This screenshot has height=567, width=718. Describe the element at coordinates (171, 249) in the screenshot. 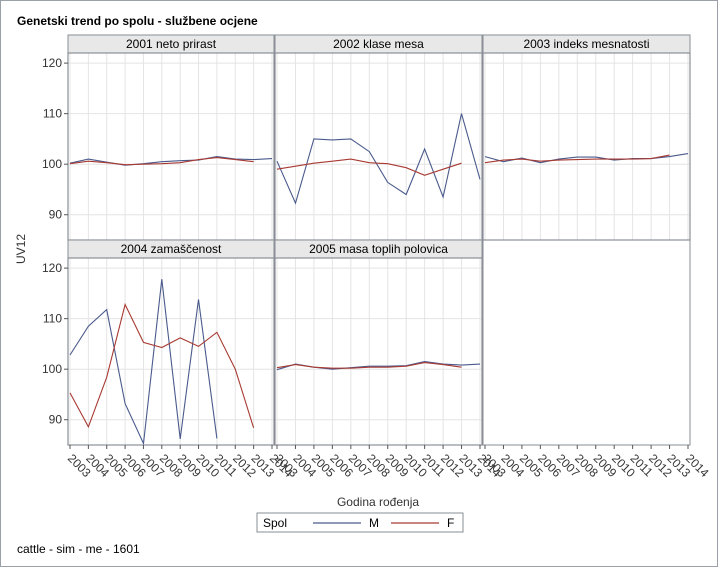

I see `panel-title: 2004 zamaščenost` at that location.